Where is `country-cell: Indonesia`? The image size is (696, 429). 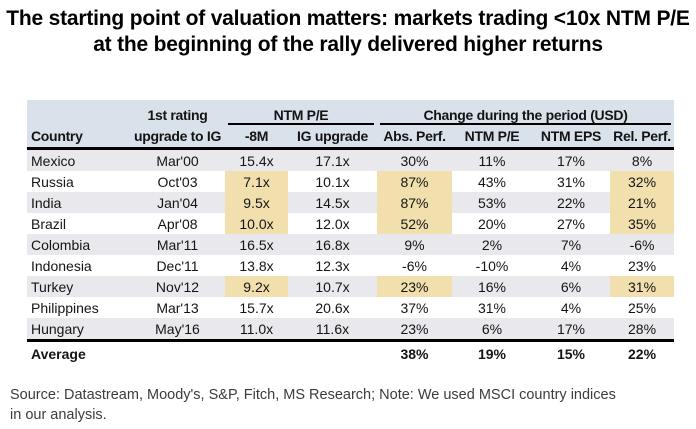
country-cell: Indonesia is located at coordinates (61, 265).